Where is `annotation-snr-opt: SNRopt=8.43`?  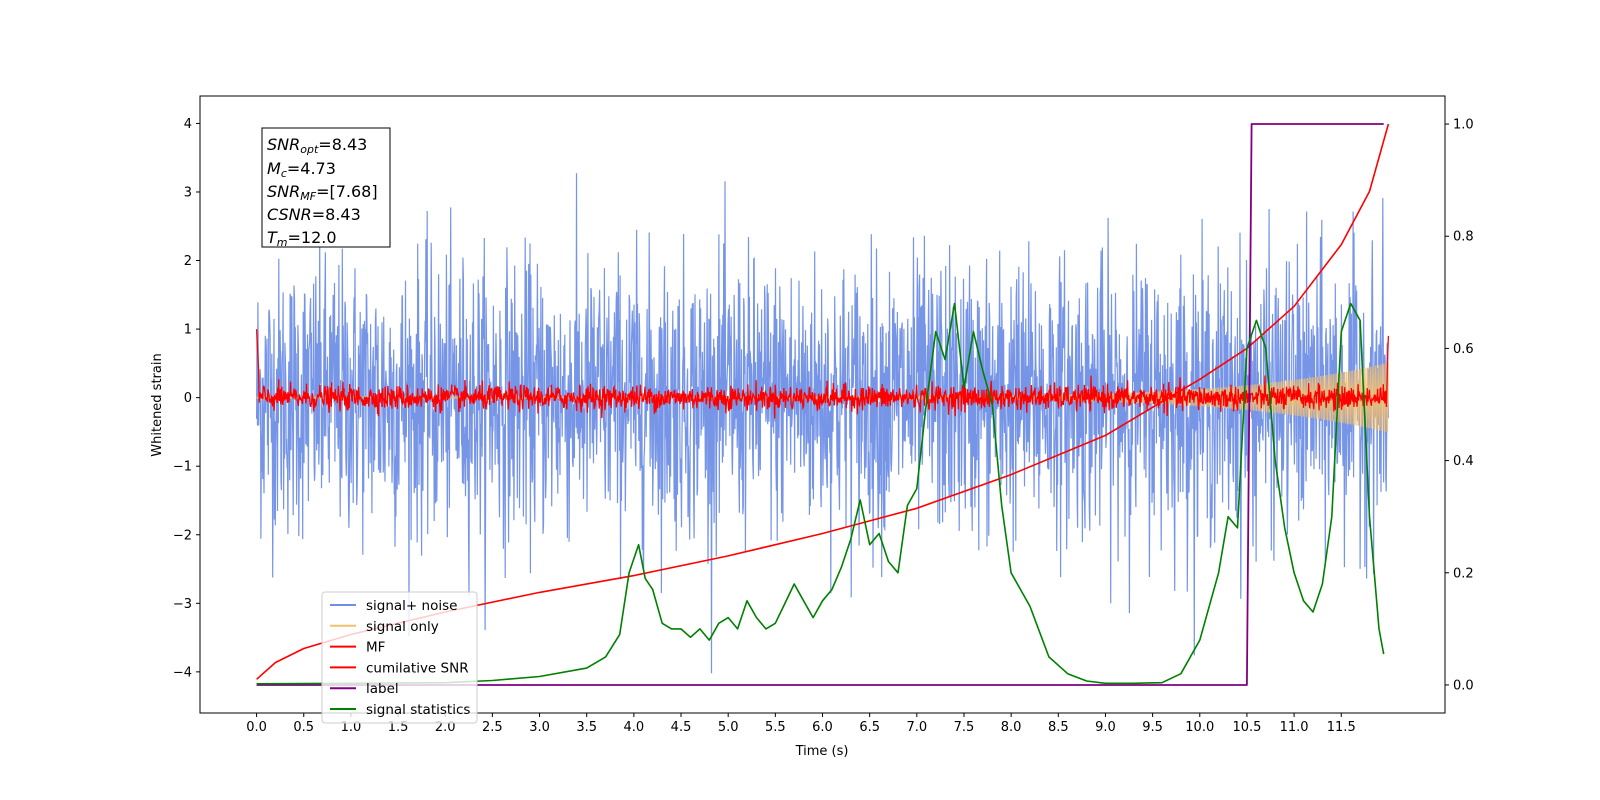
annotation-snr-opt: SNRopt=8.43 is located at coordinates (317, 145).